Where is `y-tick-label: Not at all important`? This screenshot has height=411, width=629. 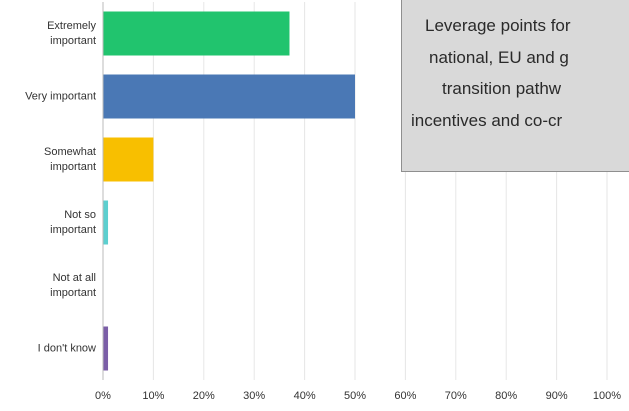 y-tick-label: Not at all important is located at coordinates (73, 285).